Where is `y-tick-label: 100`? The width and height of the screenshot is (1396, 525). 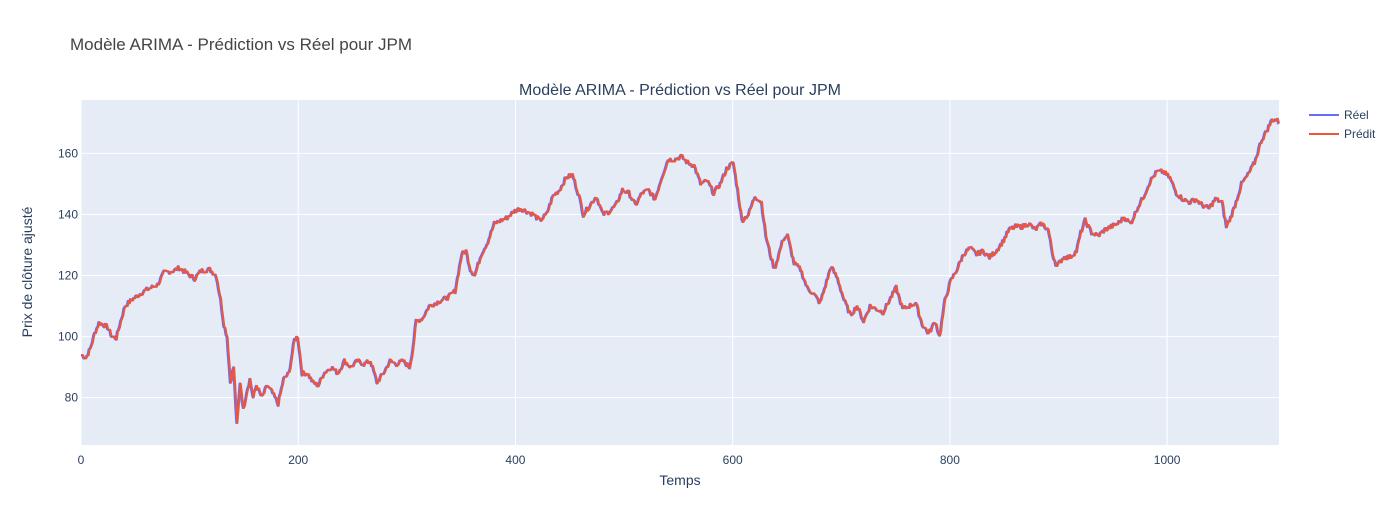 y-tick-label: 100 is located at coordinates (68, 337).